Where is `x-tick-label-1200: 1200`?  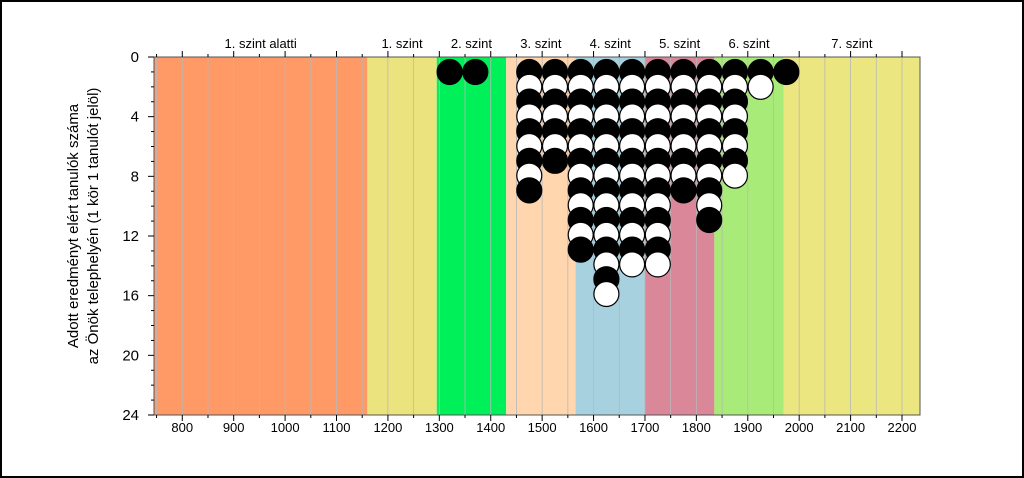 x-tick-label-1200: 1200 is located at coordinates (387, 427).